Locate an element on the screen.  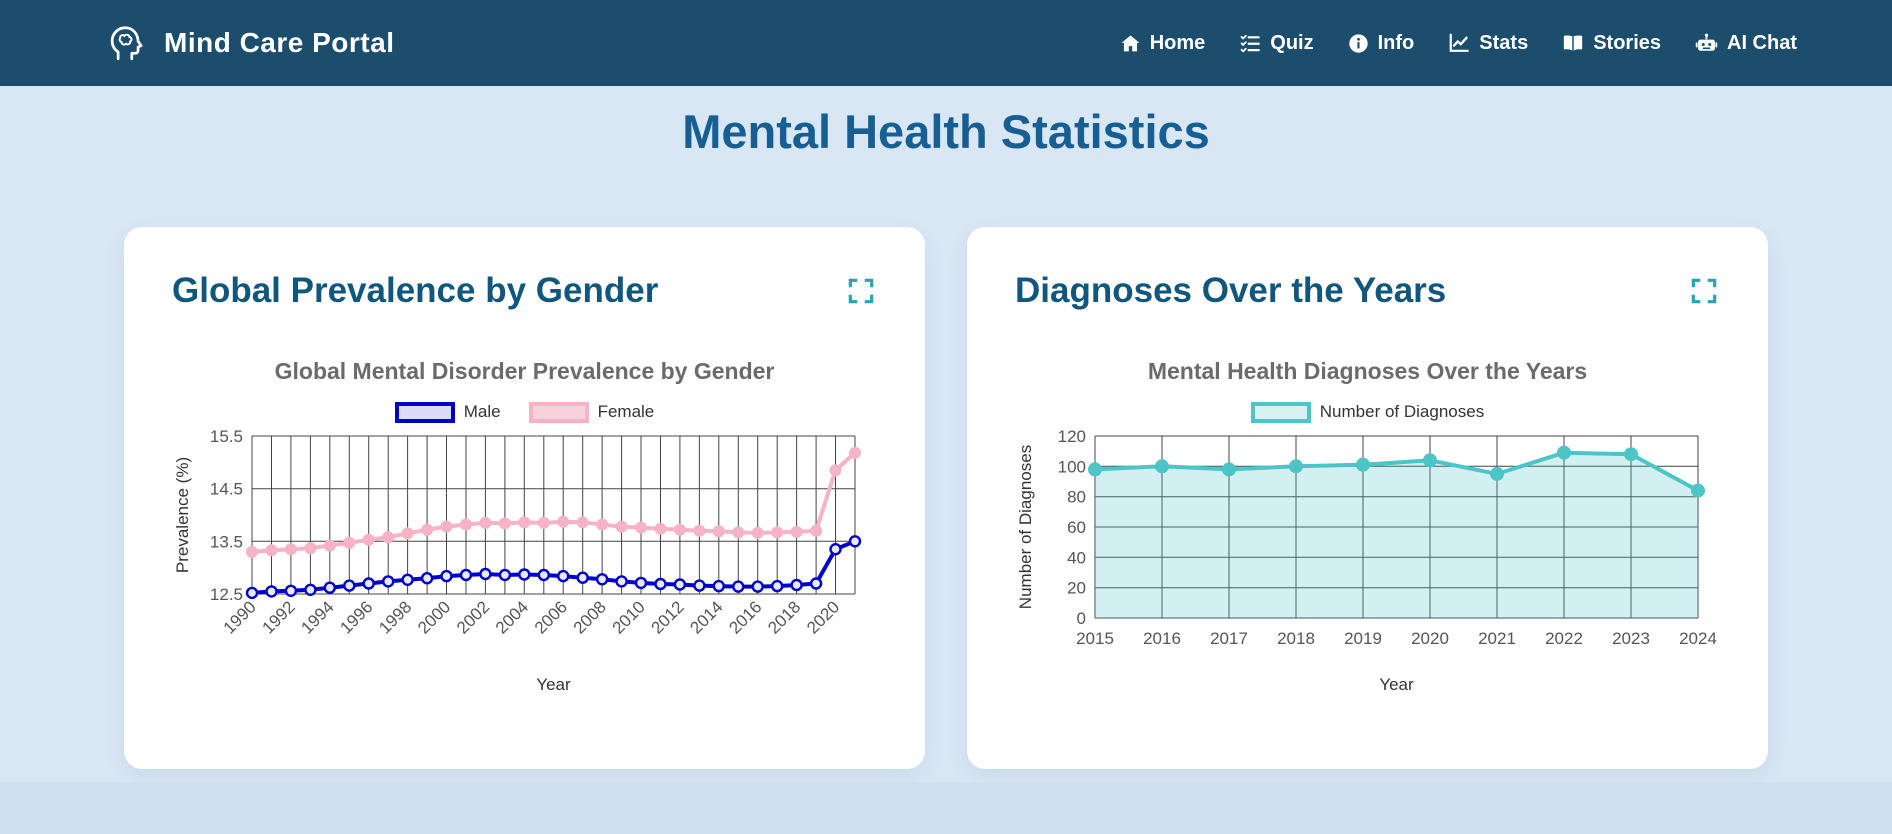
svg-text: Number of Diagnoses is located at coordinates (1025, 527).